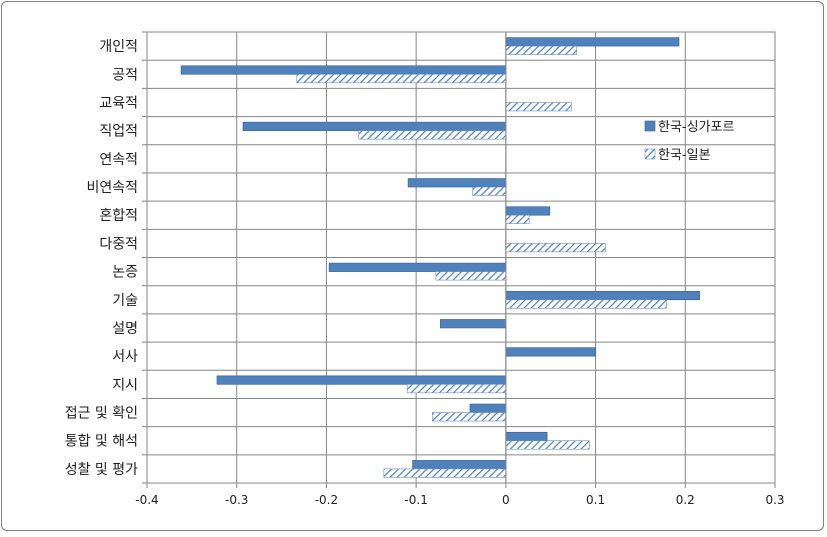 The image size is (827, 537). Describe the element at coordinates (326, 500) in the screenshot. I see `x-tick-label: -0.2` at that location.